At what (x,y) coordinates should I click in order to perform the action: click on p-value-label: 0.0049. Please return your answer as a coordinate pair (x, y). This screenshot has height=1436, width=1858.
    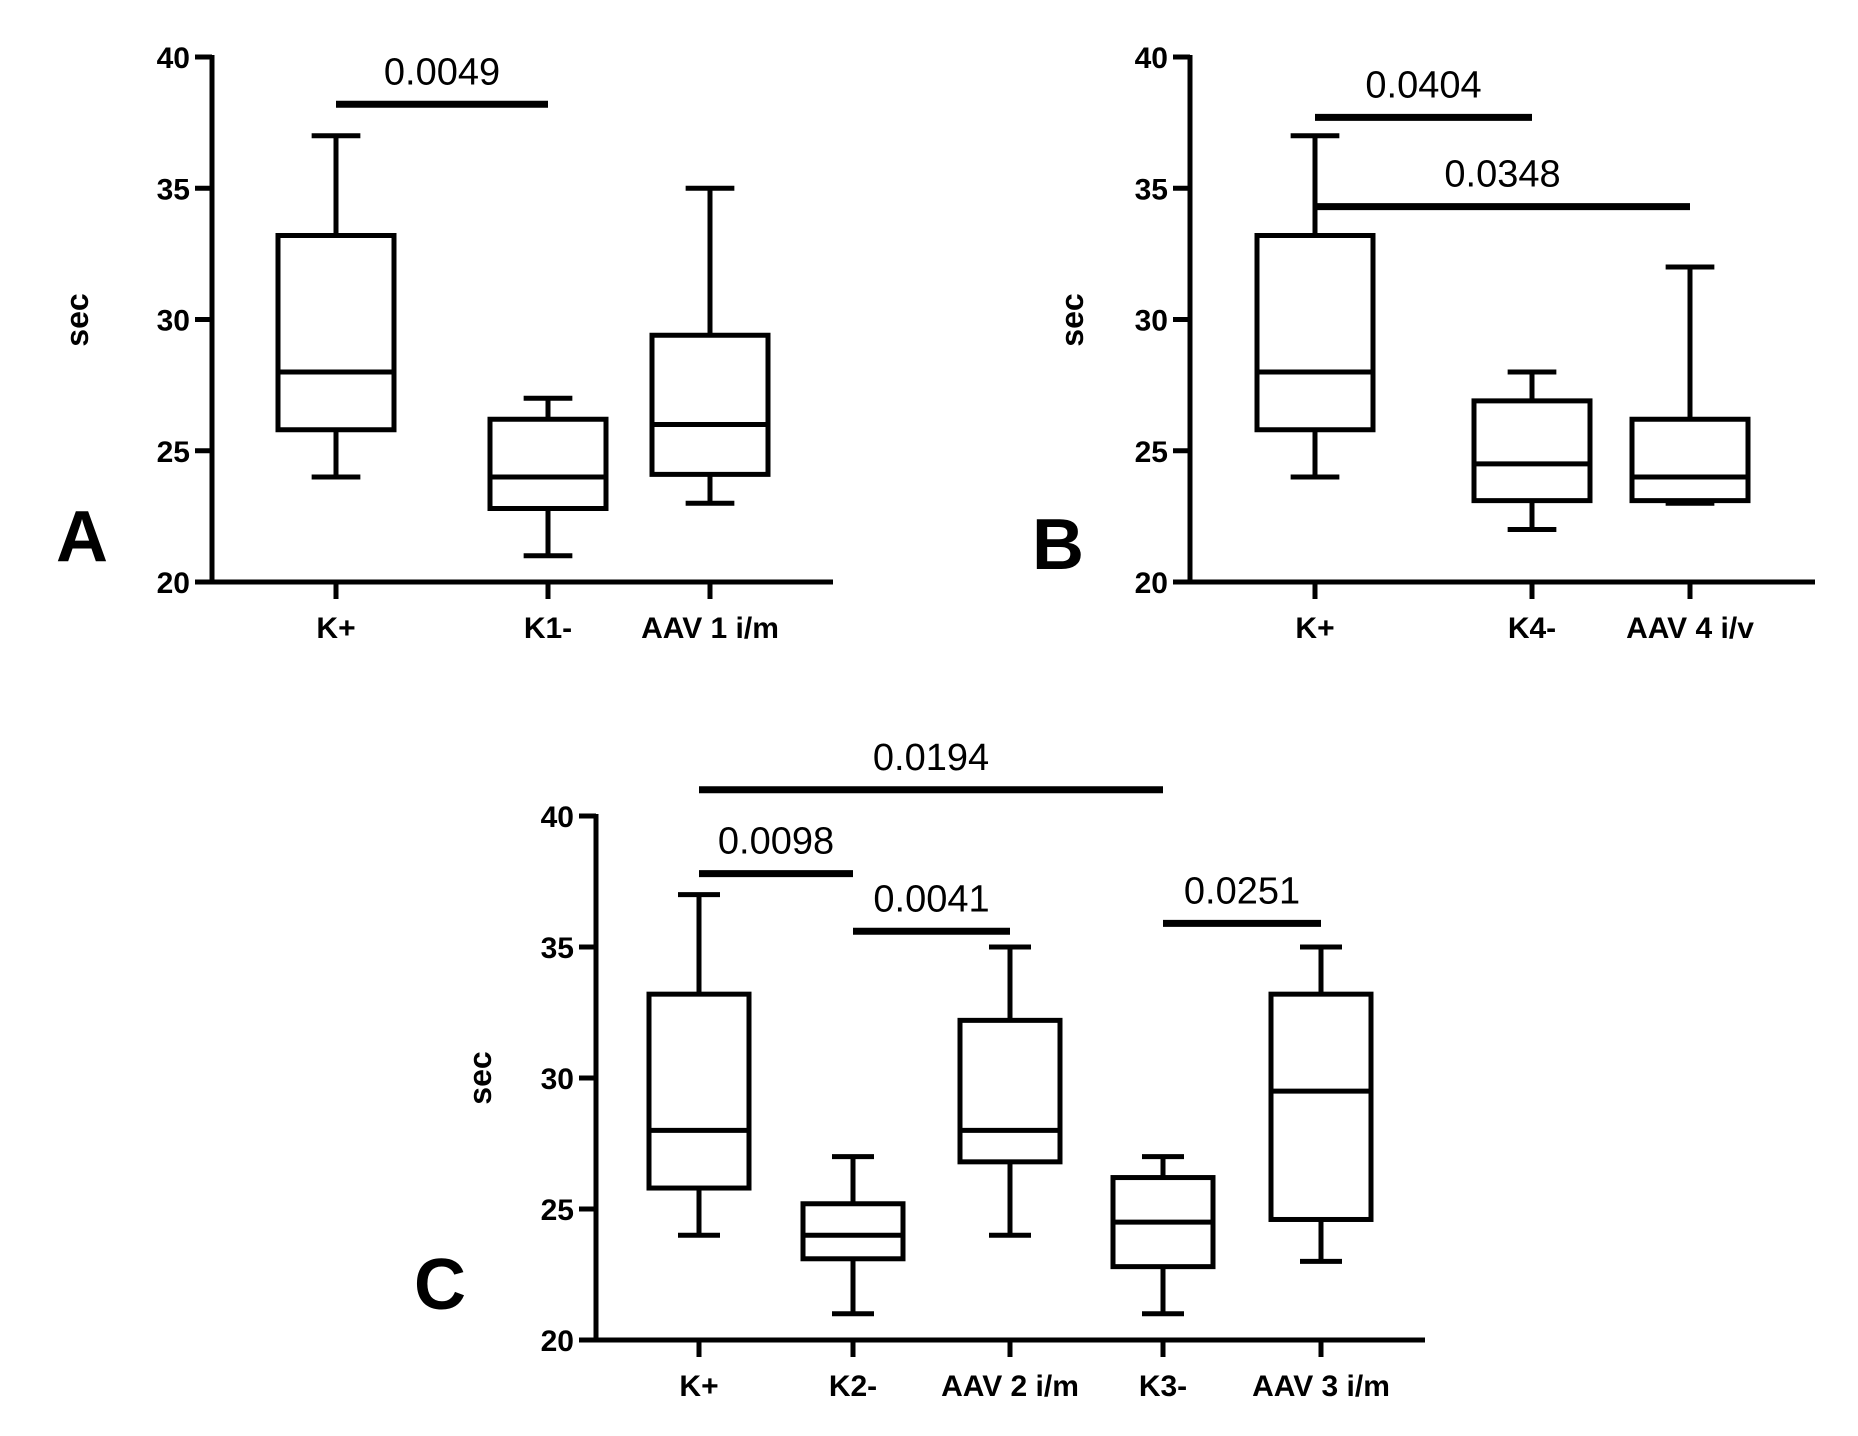
    Looking at the image, I should click on (442, 72).